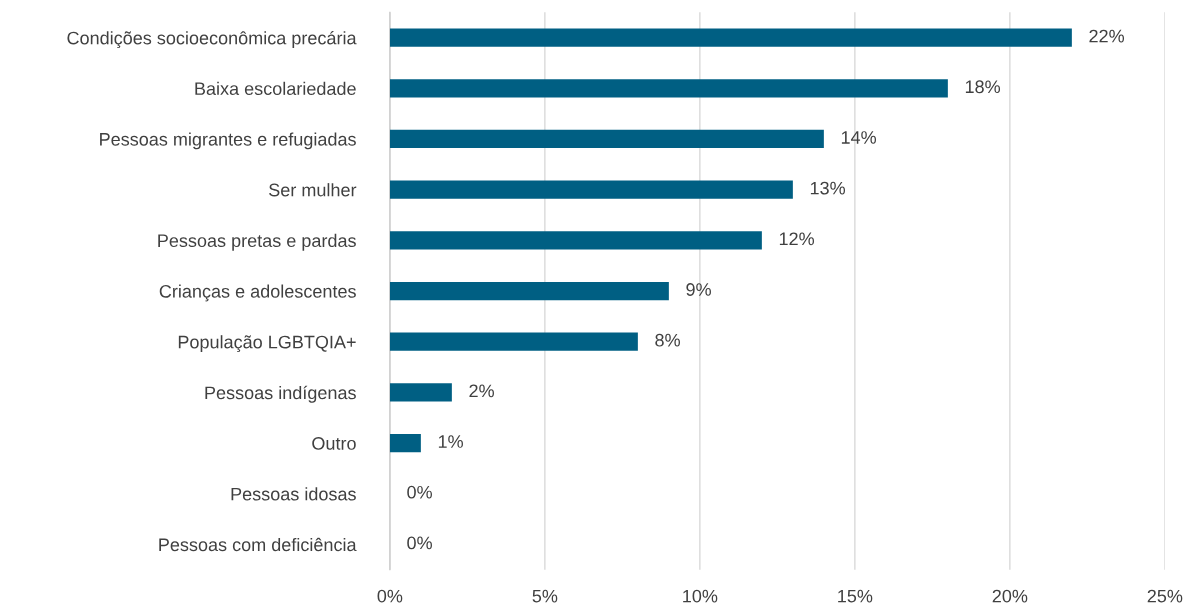 The image size is (1185, 614). What do you see at coordinates (828, 188) in the screenshot?
I see `data-label: 13%` at bounding box center [828, 188].